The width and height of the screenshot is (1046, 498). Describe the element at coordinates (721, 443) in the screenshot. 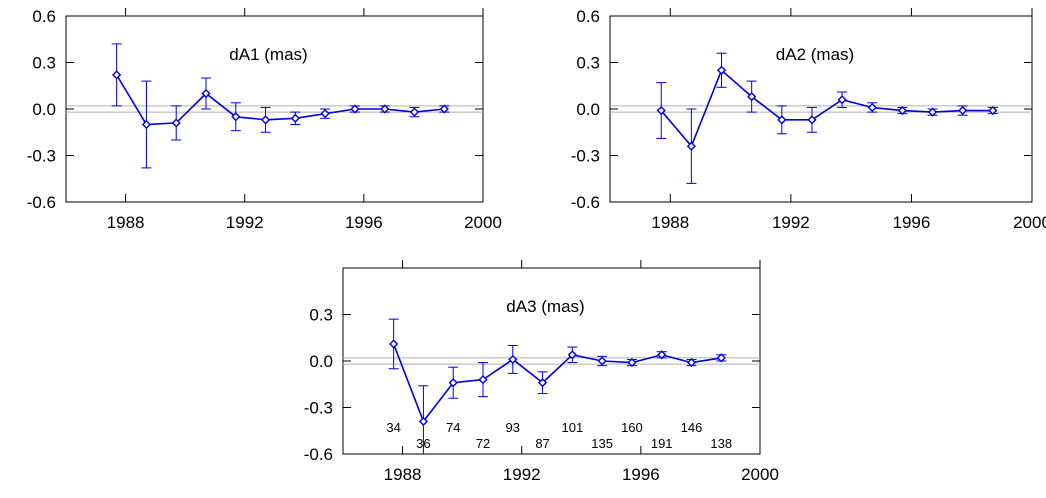

I see `count-annotation: 138` at that location.